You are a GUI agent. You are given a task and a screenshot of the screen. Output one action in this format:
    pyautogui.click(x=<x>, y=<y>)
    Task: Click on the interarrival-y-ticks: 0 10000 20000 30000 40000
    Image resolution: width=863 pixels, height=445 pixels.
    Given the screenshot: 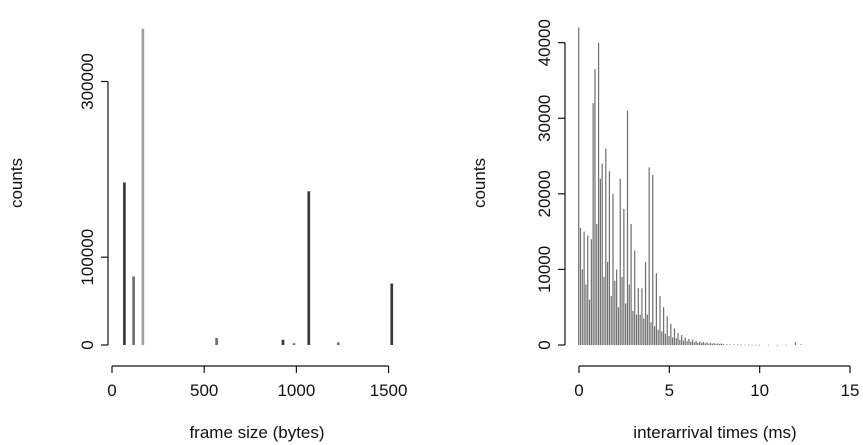 What is the action you would take?
    pyautogui.click(x=550, y=184)
    